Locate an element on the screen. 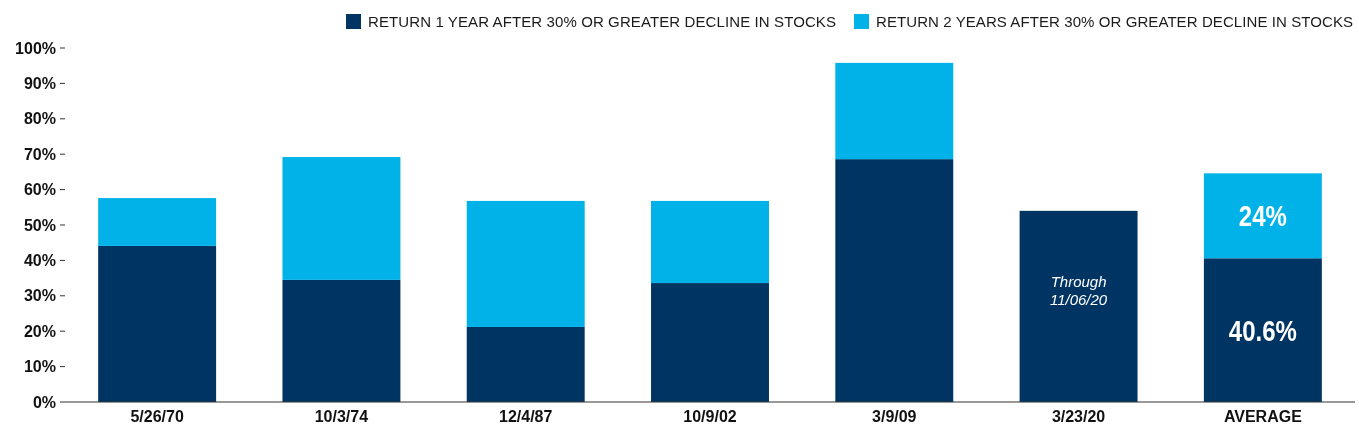 Image resolution: width=1359 pixels, height=429 pixels. x-tick-label: 10/3/74 is located at coordinates (341, 416).